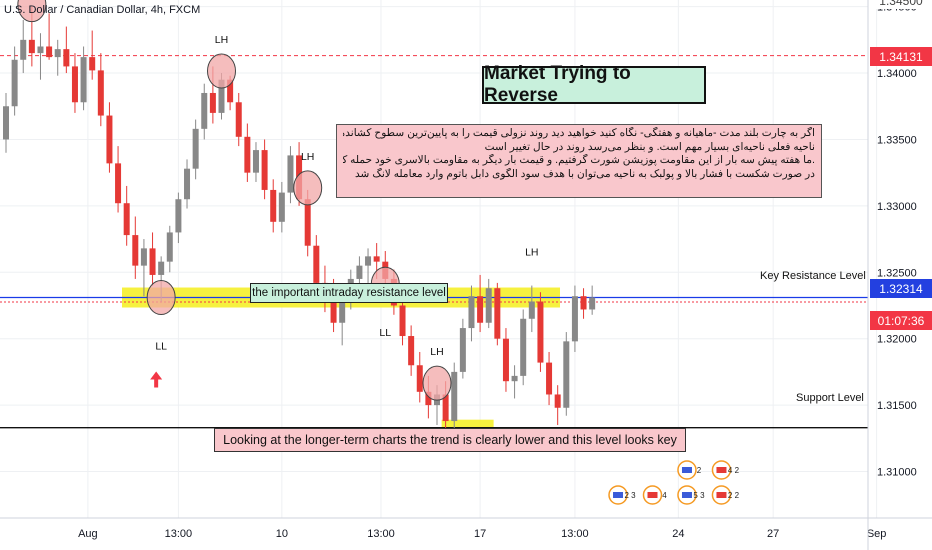 This screenshot has width=932, height=550. What do you see at coordinates (349, 293) in the screenshot?
I see `resistance-annotation: the important intraday resistance level` at bounding box center [349, 293].